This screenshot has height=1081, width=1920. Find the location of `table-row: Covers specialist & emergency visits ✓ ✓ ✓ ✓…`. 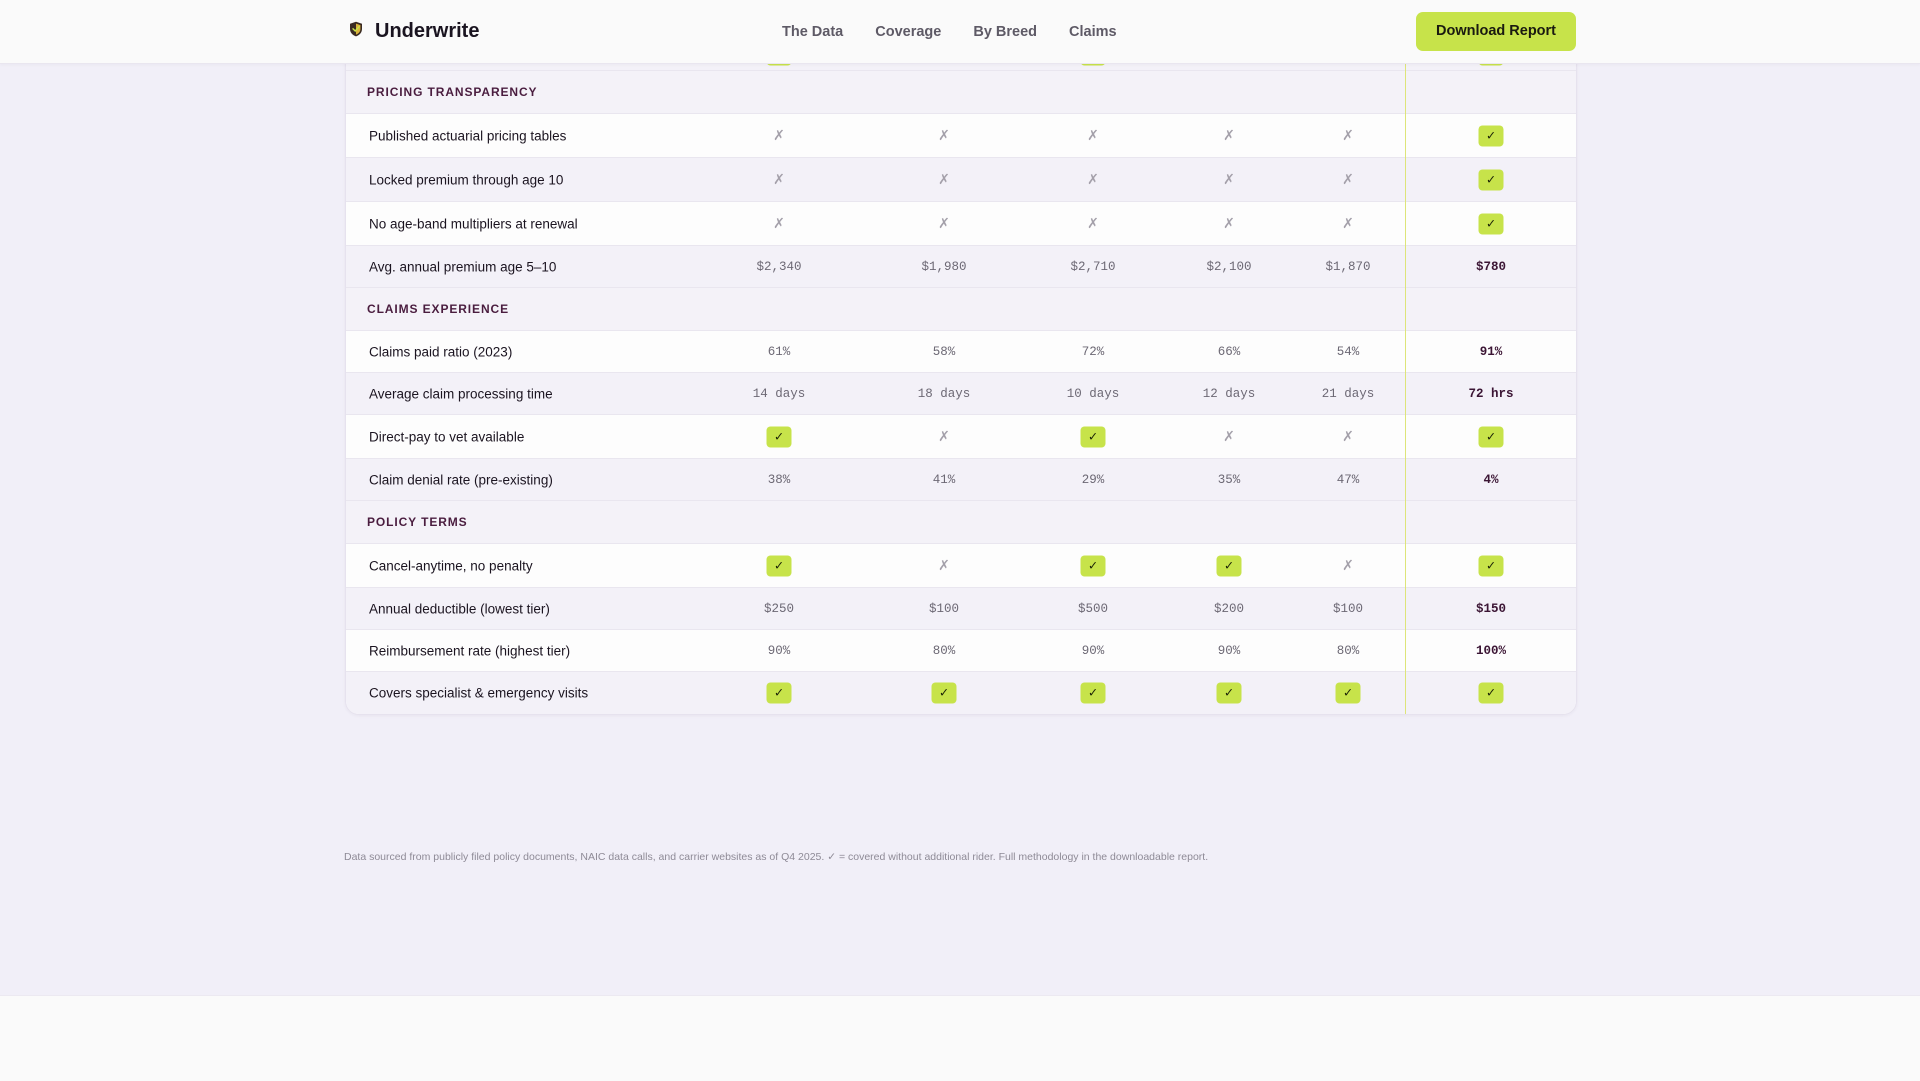

table-row: Covers specialist & emergency visits ✓ ✓ ✓ ✓… is located at coordinates (961, 693).